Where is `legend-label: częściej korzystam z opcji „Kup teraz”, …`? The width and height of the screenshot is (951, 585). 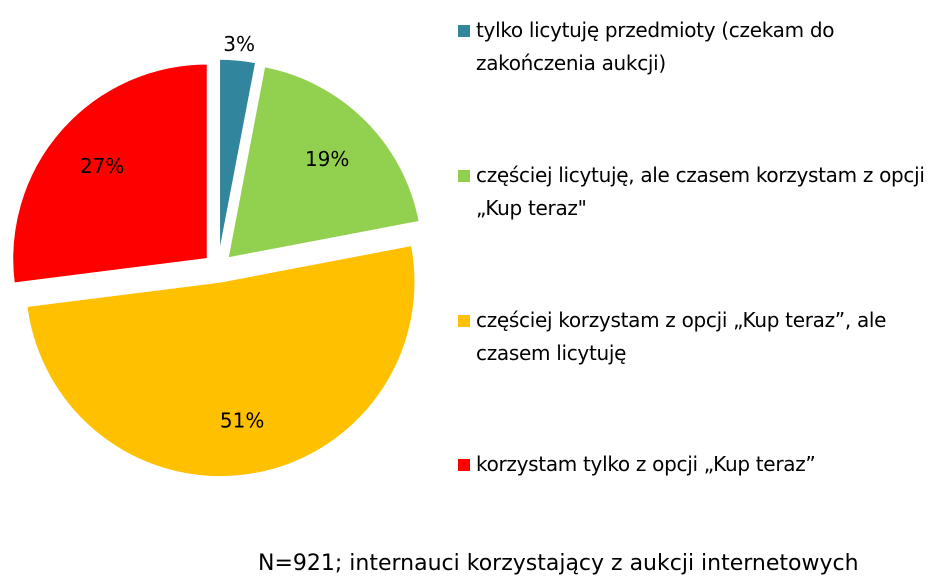
legend-label: częściej korzystam z opcji „Kup teraz”, … is located at coordinates (681, 336).